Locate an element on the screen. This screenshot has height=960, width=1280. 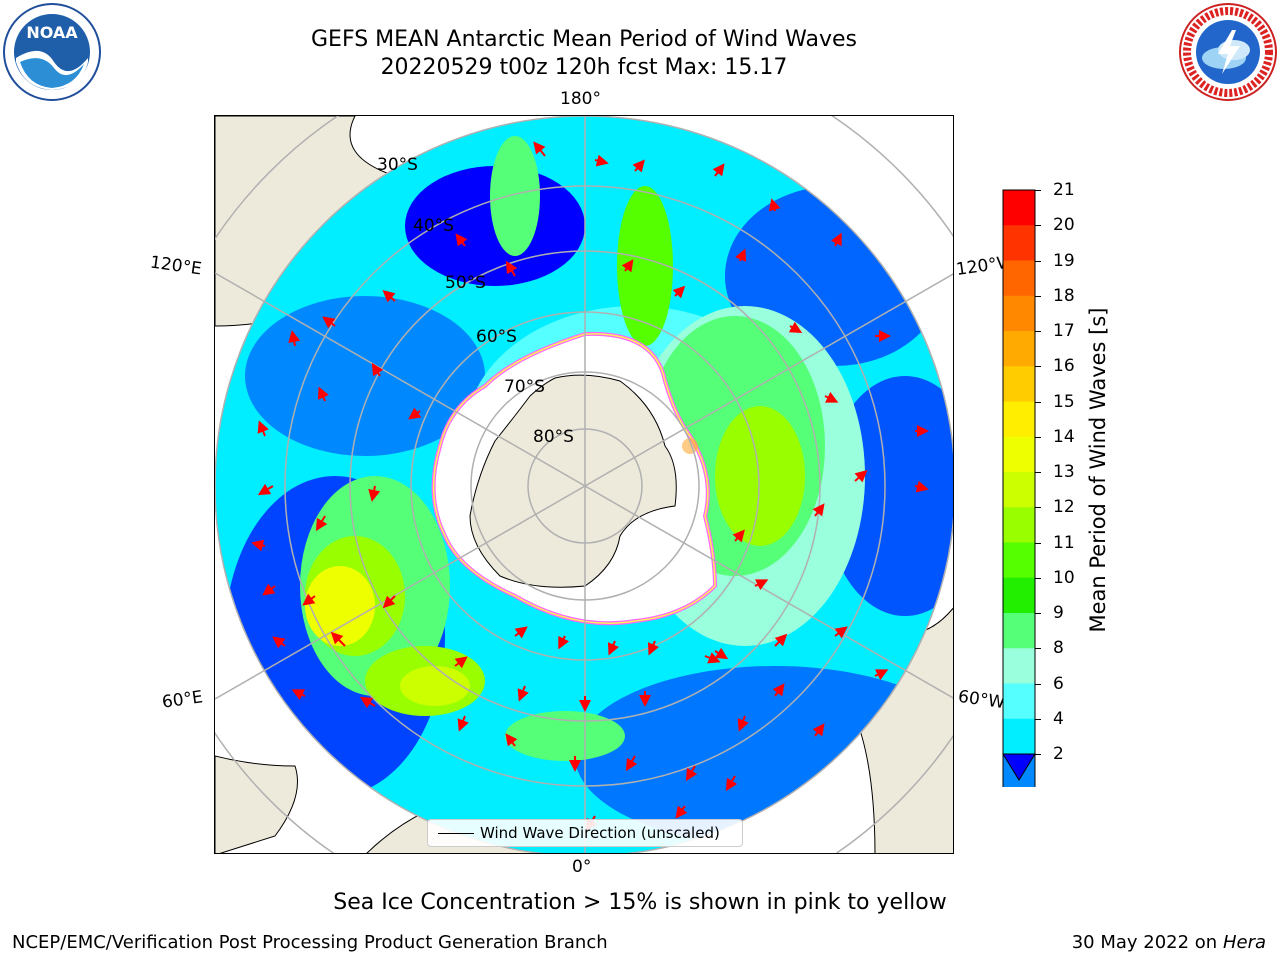
colorbar-tick-label: 13 is located at coordinates (1064, 472).